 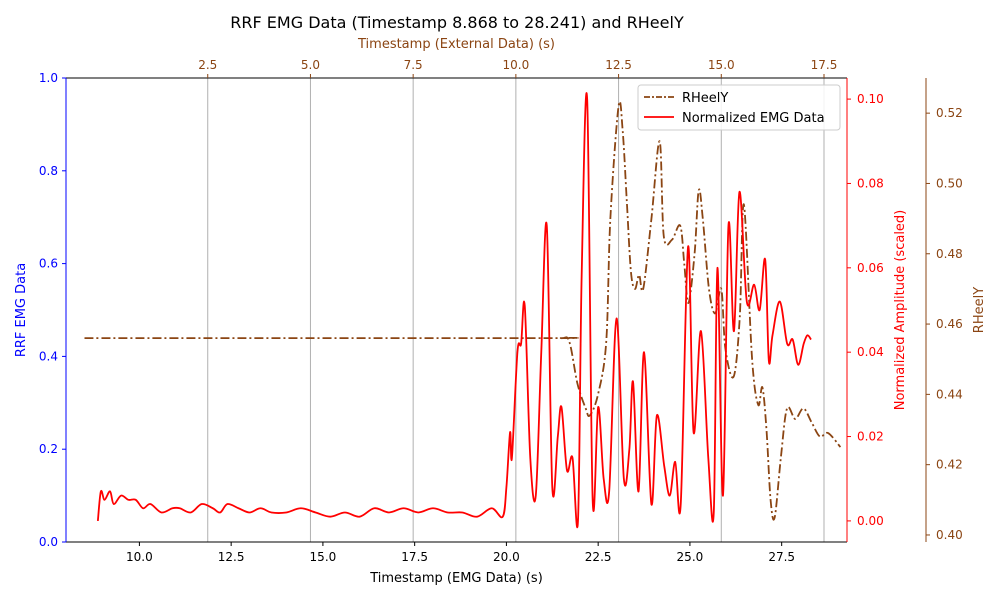 What do you see at coordinates (949, 113) in the screenshot?
I see `y-right2-tick-label: 0.52` at bounding box center [949, 113].